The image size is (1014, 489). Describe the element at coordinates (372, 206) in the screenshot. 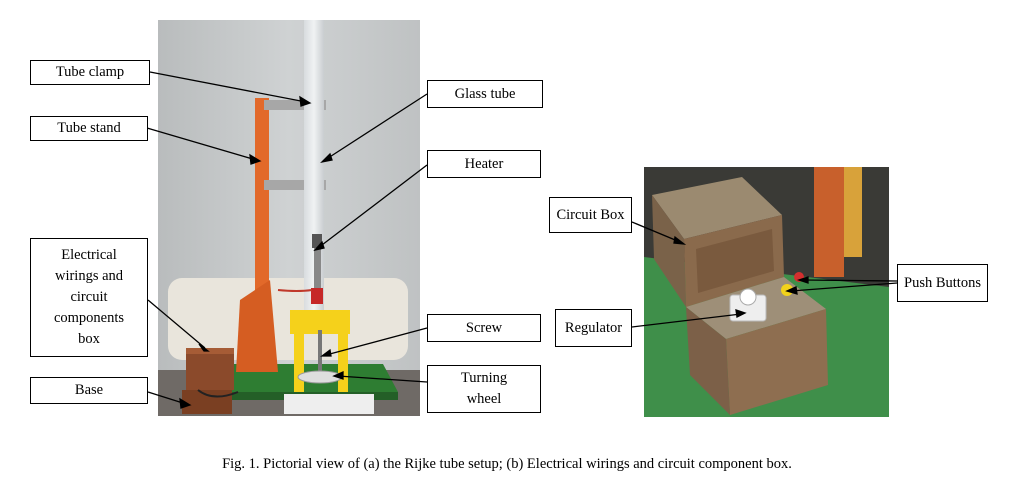

I see `leader-heater` at that location.